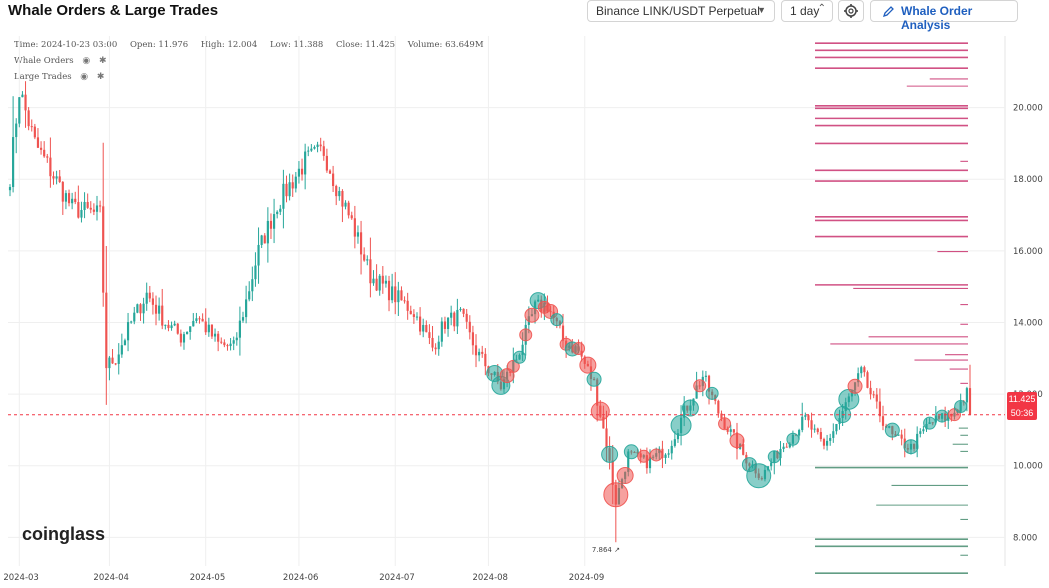 The image size is (1049, 588). What do you see at coordinates (807, 11) in the screenshot?
I see `interval-select: 1 day ⌃` at bounding box center [807, 11].